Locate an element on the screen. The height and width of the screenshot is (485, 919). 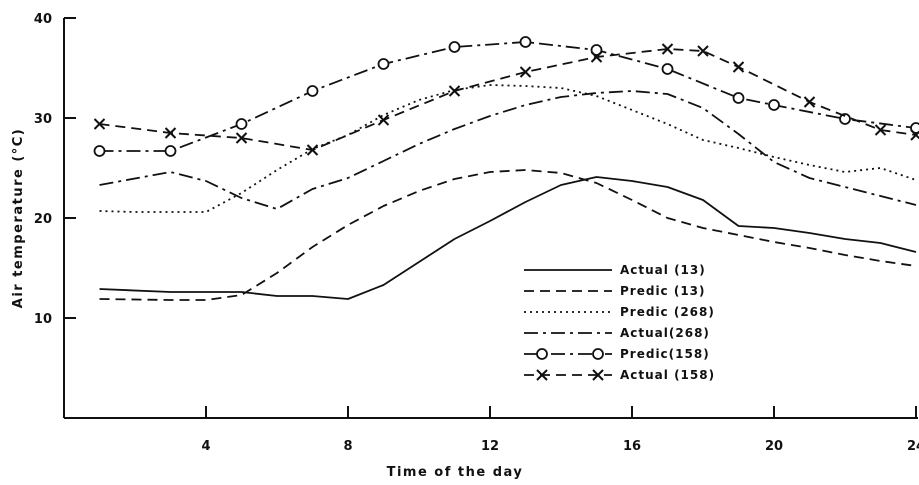
legend-item-actual-158: Actual (158) is located at coordinates (619, 375).